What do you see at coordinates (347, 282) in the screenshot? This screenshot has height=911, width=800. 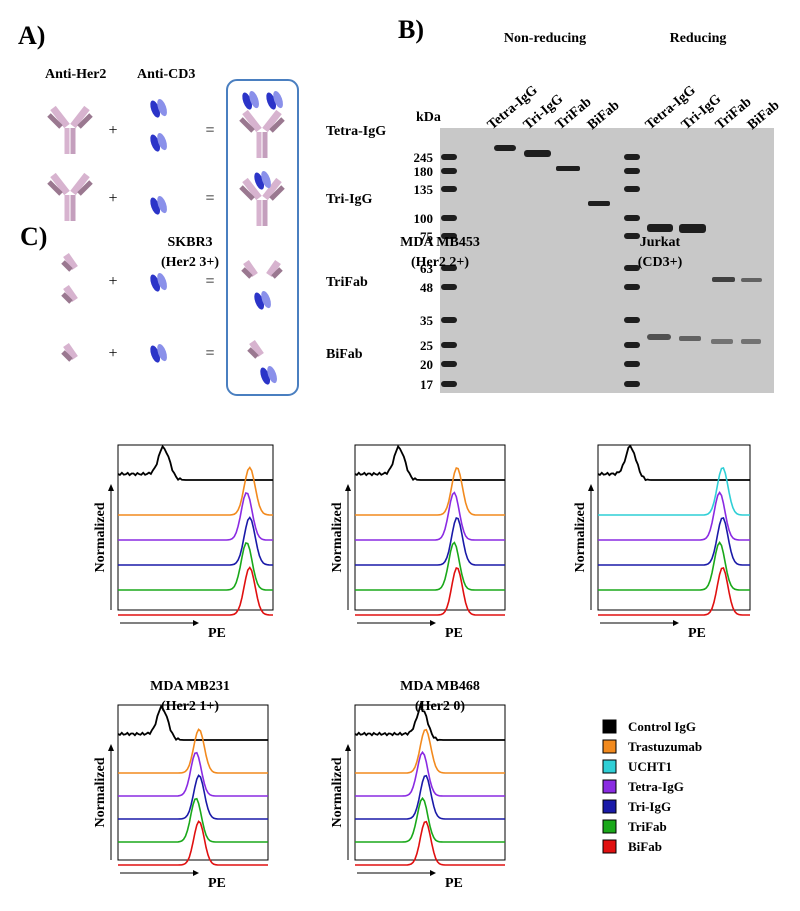 I see `row-label: TriFab` at bounding box center [347, 282].